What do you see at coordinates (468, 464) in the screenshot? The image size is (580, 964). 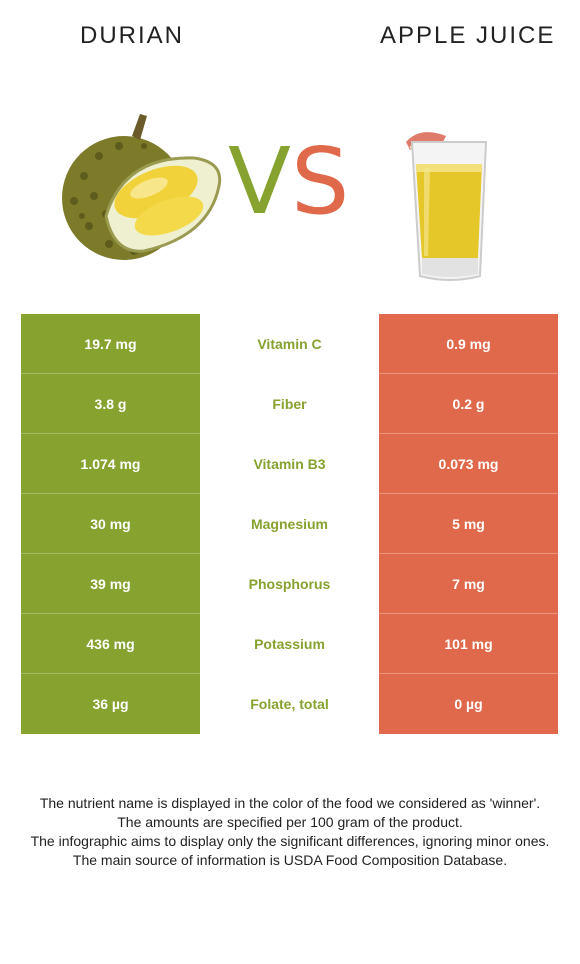 I see `apple-juice-value: 0.073 mg` at bounding box center [468, 464].